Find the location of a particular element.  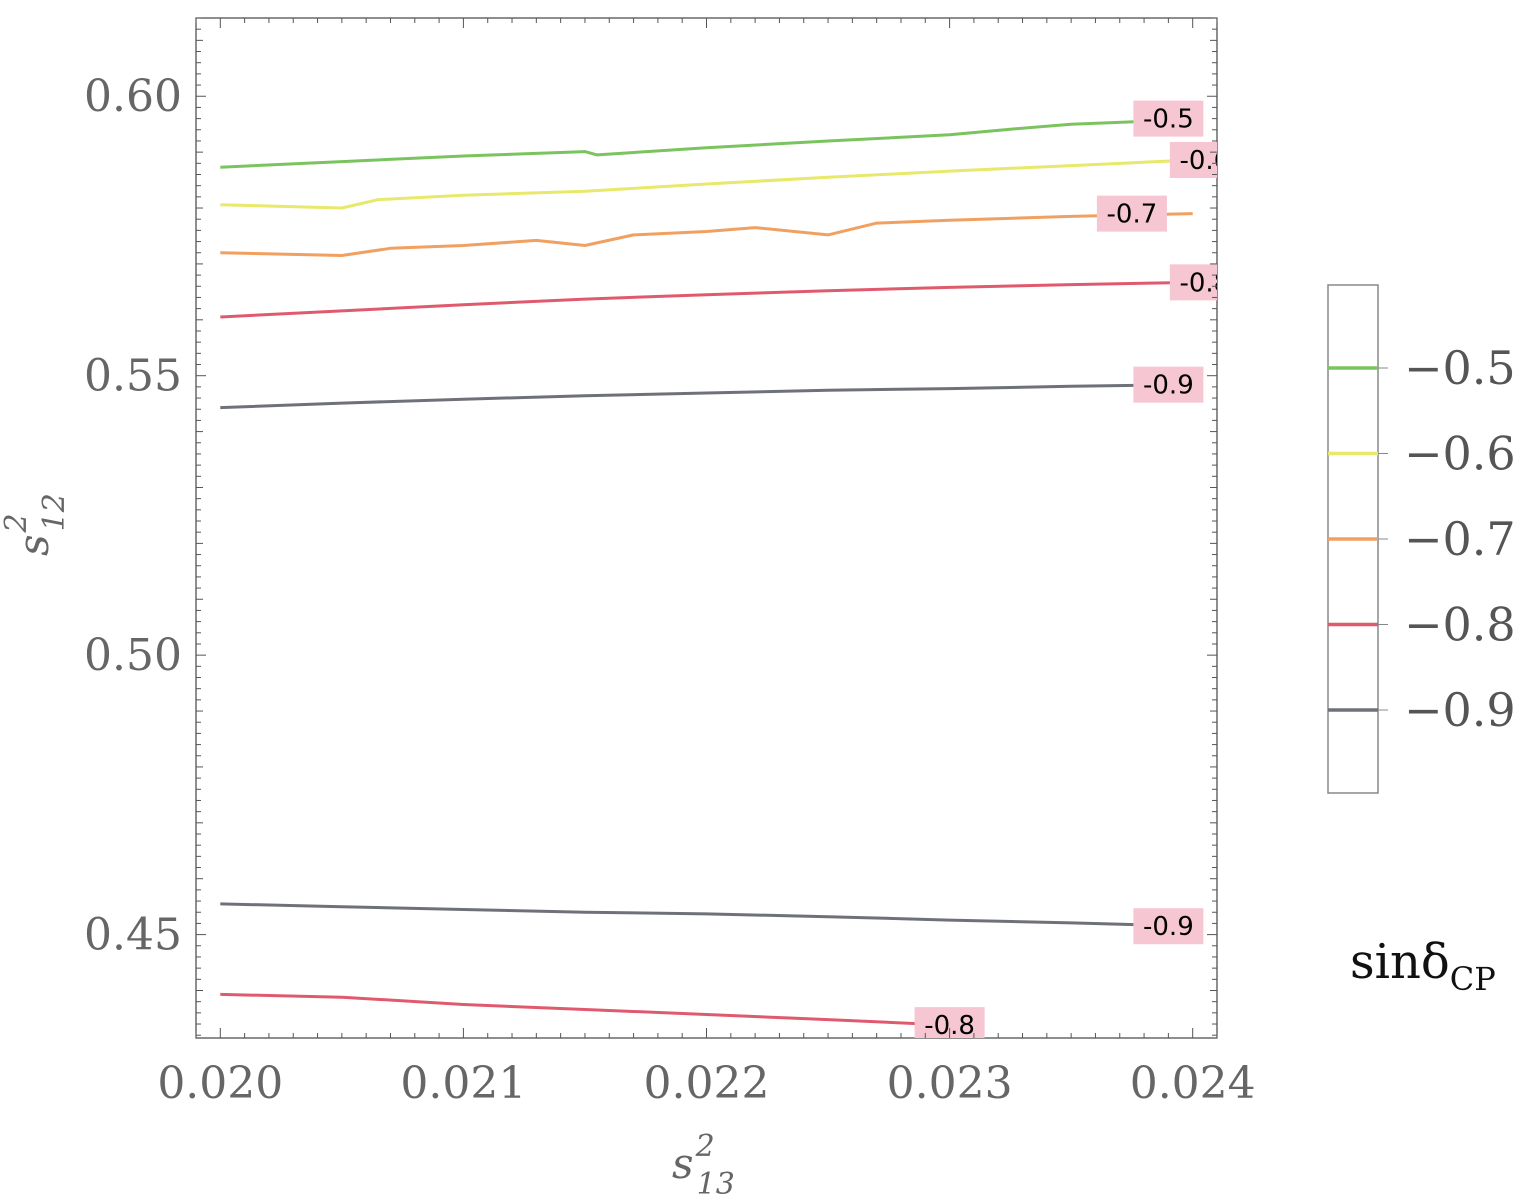

x-axis-title: s2 13 is located at coordinates (703, 1161).